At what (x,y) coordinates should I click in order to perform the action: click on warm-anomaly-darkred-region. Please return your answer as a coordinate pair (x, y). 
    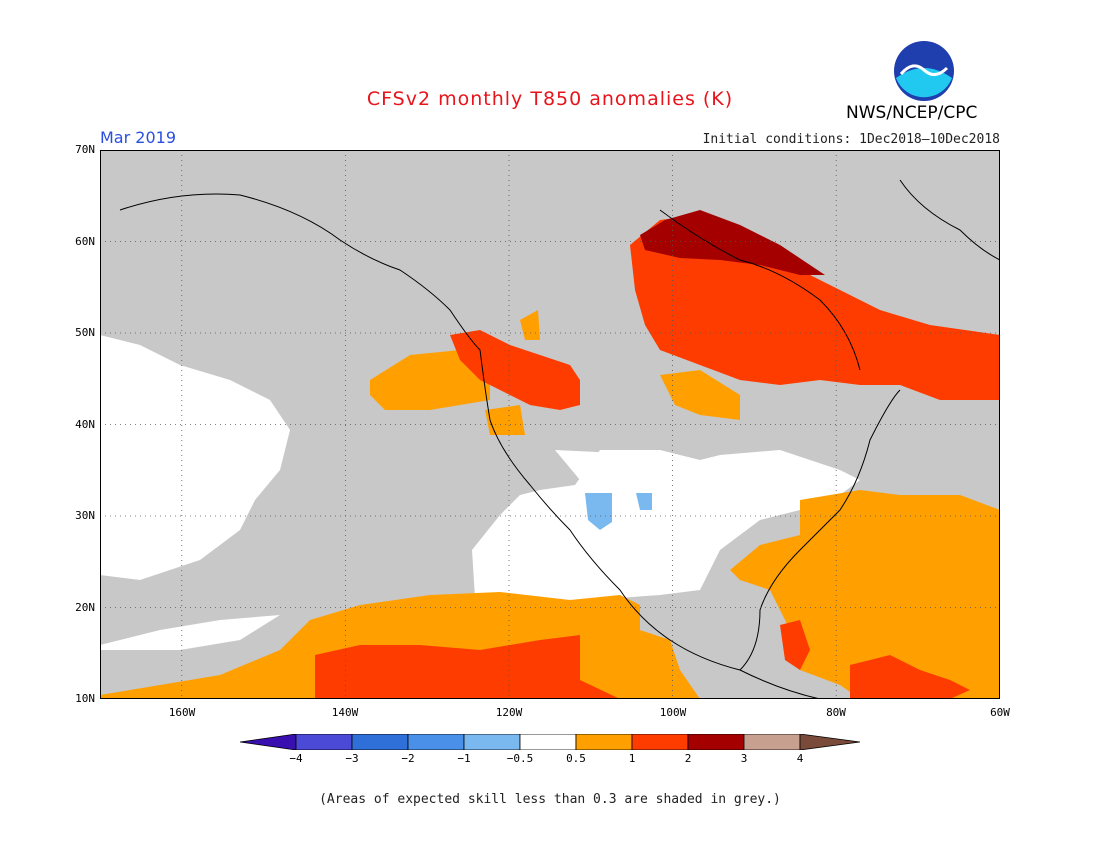
    Looking at the image, I should click on (732, 242).